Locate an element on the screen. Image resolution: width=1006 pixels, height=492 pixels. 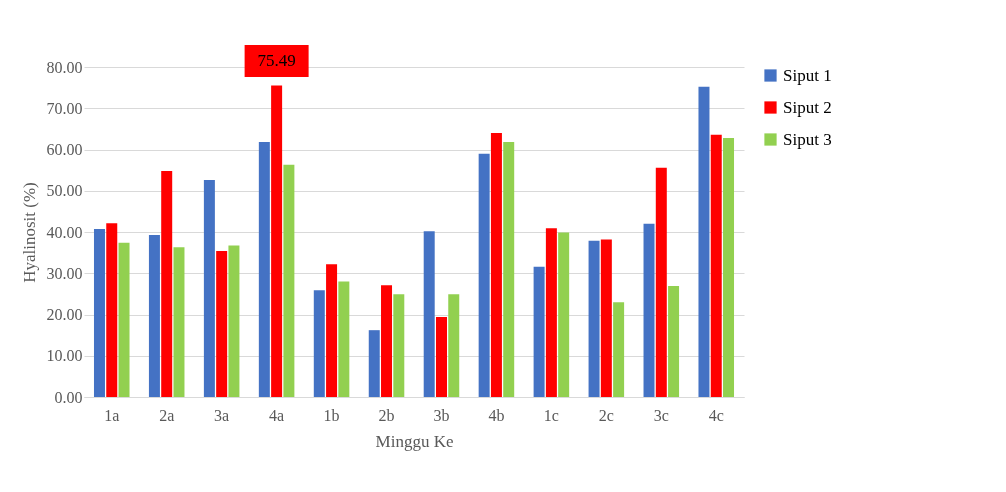
x-tick-label: 2a is located at coordinates (167, 415).